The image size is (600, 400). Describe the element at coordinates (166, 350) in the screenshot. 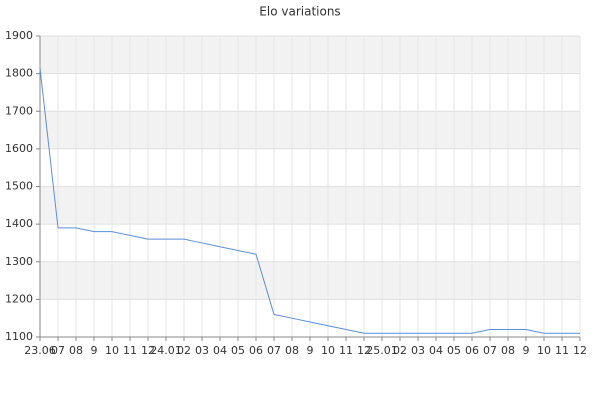

I see `x-tick-label: 24.01` at that location.